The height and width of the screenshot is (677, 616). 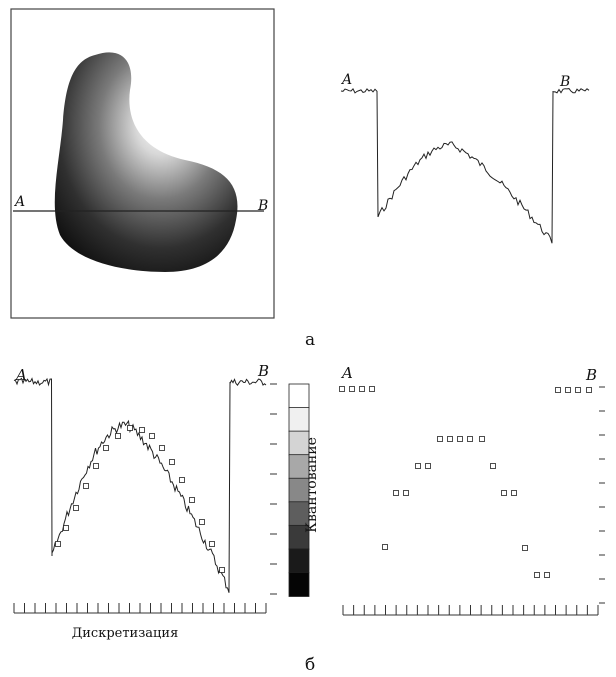 I want to click on profile-b-label-b: B, so click(x=263, y=371).